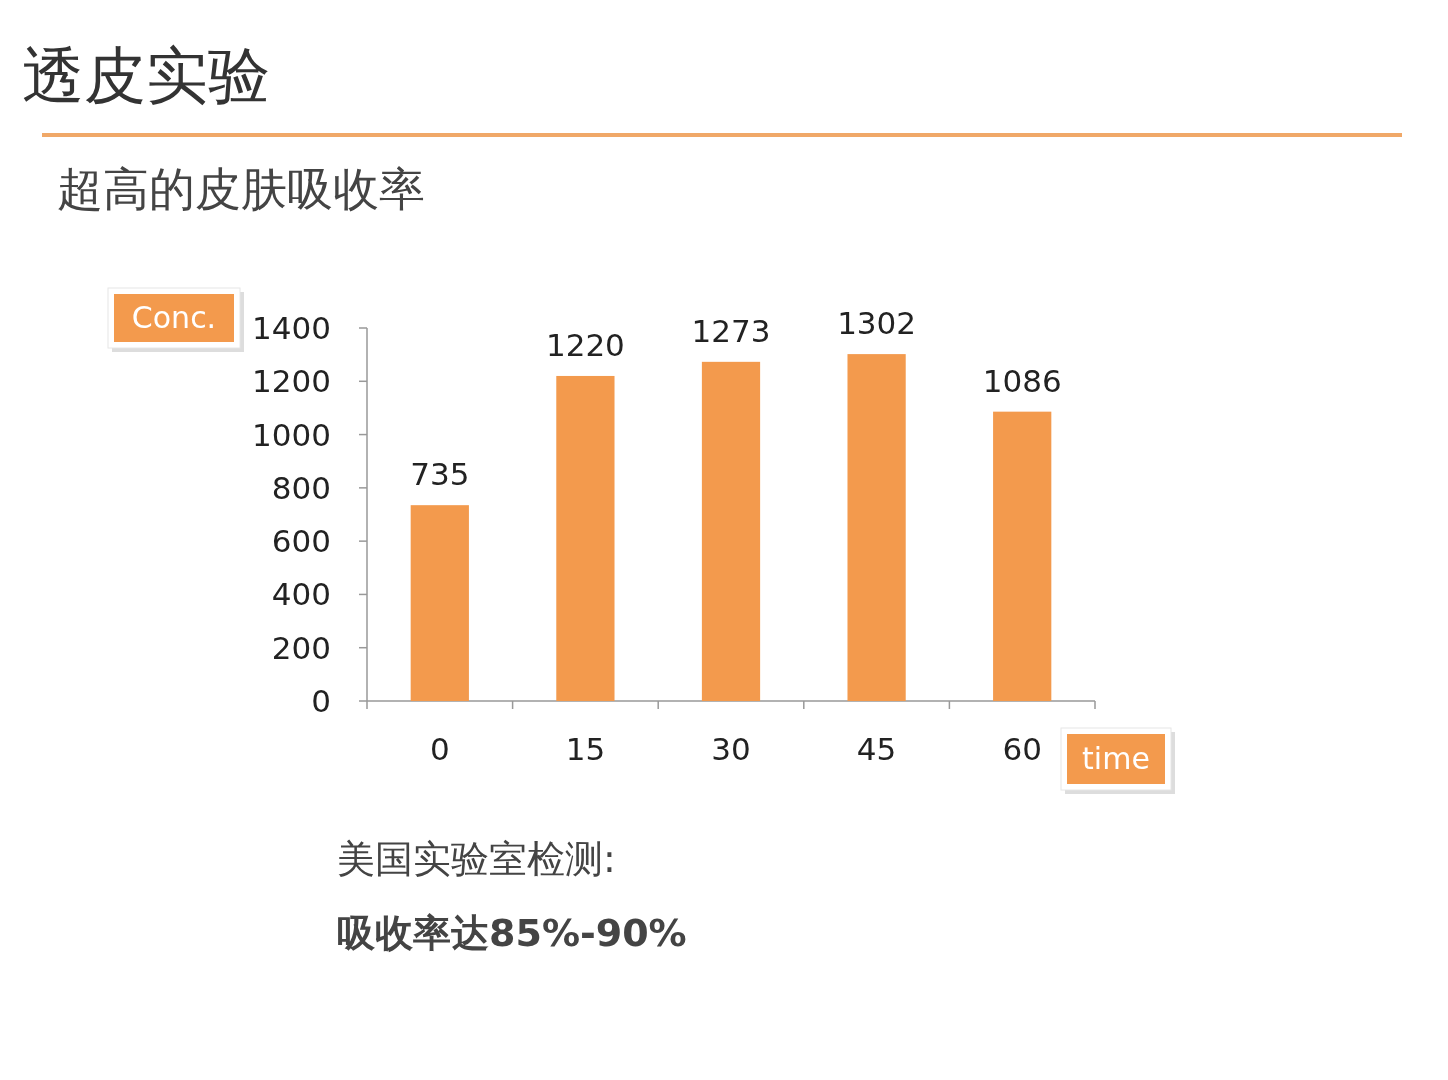 This screenshot has height=1080, width=1448. What do you see at coordinates (731, 330) in the screenshot?
I see `data-label: 1273` at bounding box center [731, 330].